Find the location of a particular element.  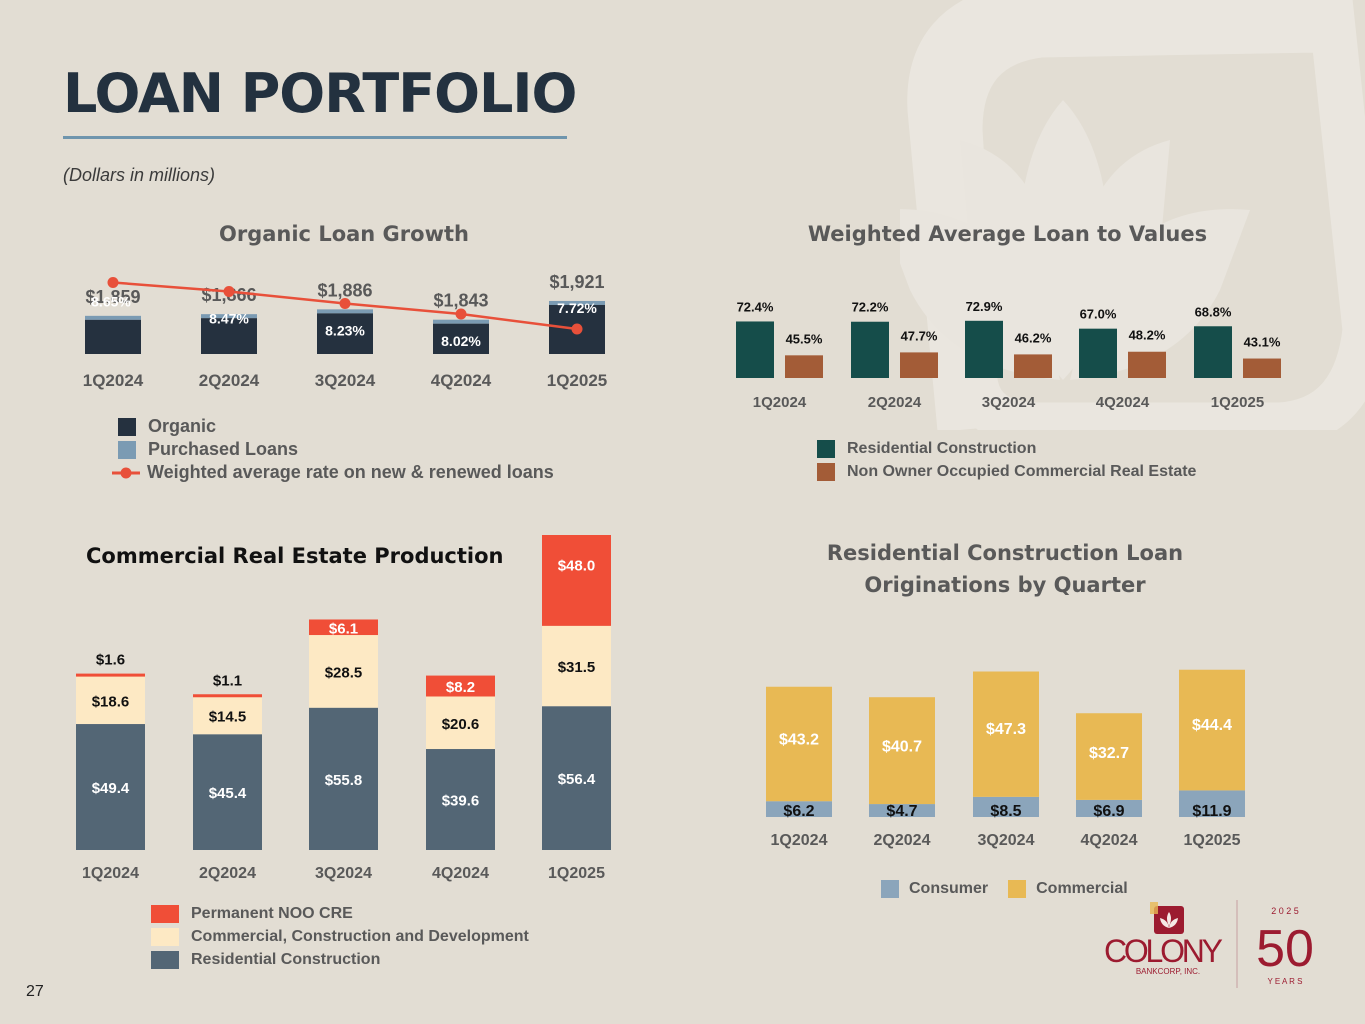

page-title: LOAN PORTFOLIO is located at coordinates (320, 93).